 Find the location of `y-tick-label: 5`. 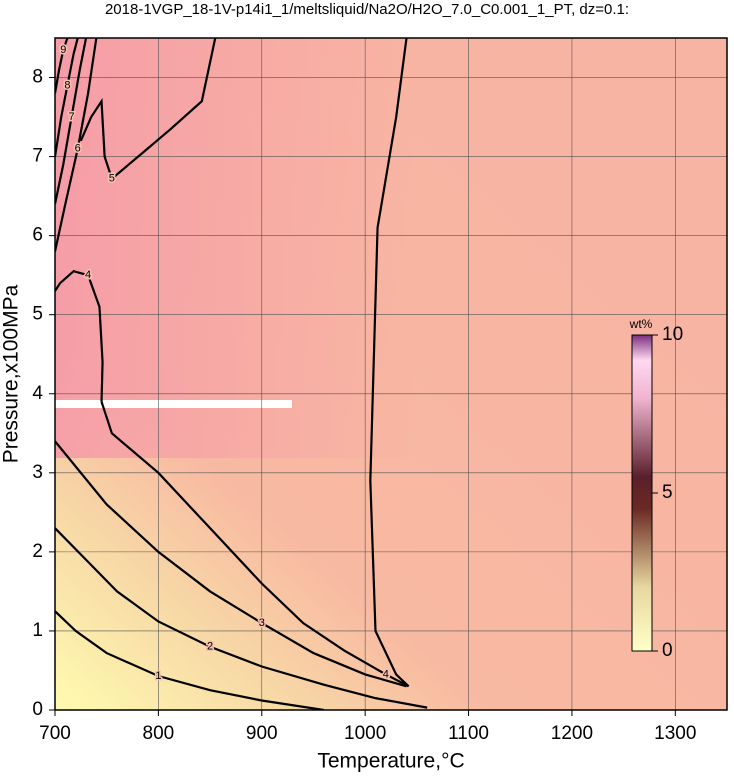

y-tick-label: 5 is located at coordinates (37, 314).